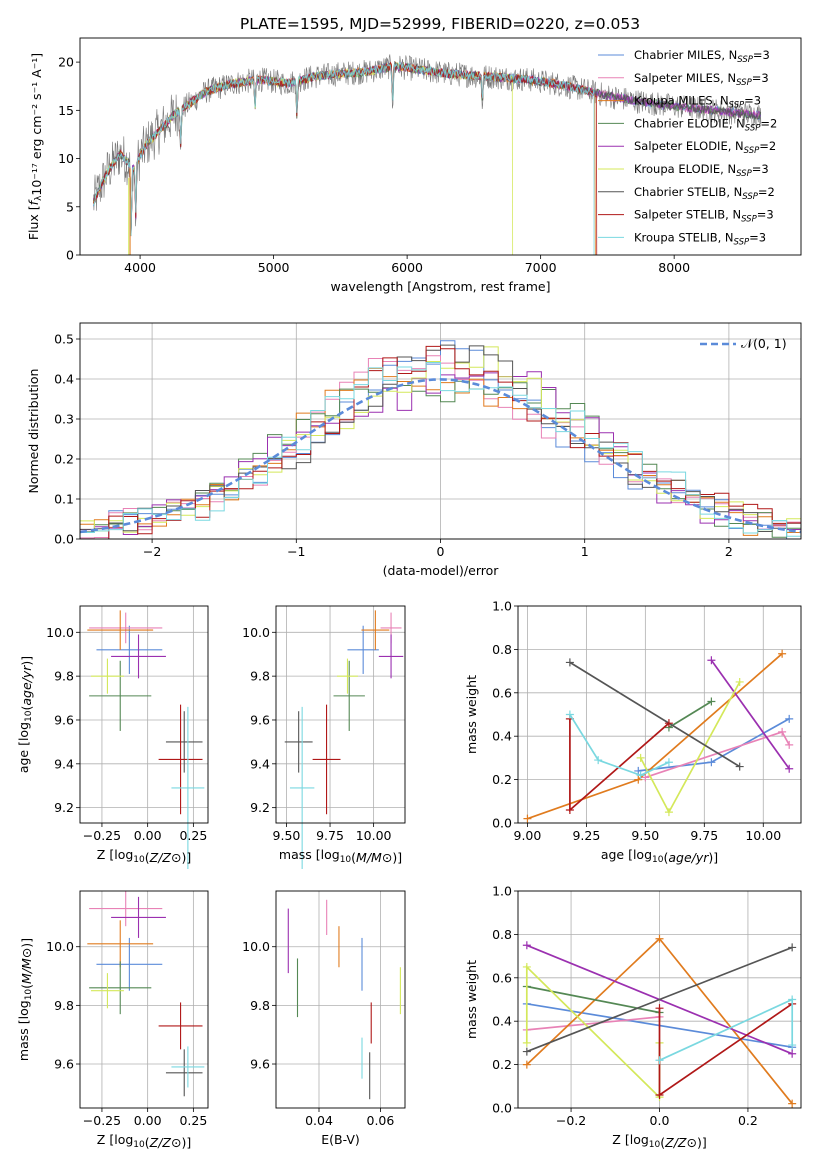  Describe the element at coordinates (440, 286) in the screenshot. I see `label-part: wavelength [Angstrom, rest frame]` at that location.